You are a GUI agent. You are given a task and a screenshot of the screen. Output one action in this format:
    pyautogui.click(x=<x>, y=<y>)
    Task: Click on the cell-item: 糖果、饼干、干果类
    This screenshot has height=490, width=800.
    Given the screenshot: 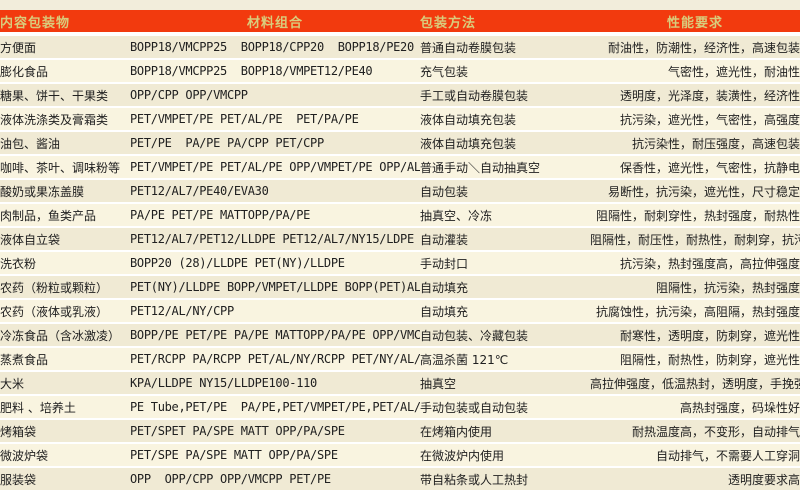 What is the action you would take?
    pyautogui.click(x=65, y=95)
    